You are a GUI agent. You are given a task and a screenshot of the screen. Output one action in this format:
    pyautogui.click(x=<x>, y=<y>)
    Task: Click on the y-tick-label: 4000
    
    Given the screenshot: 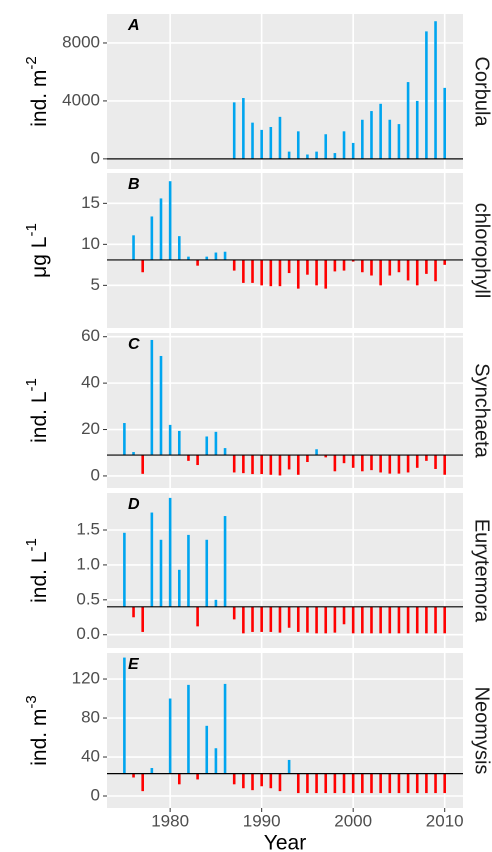 What is the action you would take?
    pyautogui.click(x=81, y=99)
    